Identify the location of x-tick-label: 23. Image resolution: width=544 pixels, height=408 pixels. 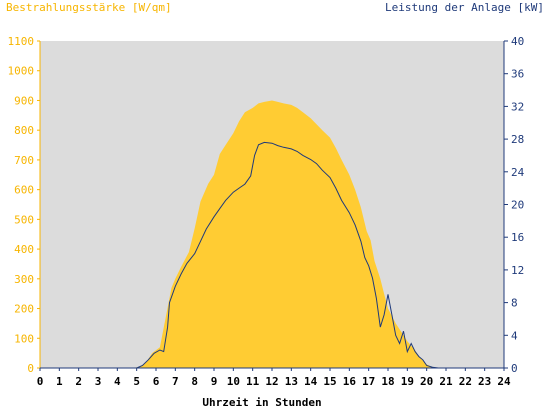
(484, 381).